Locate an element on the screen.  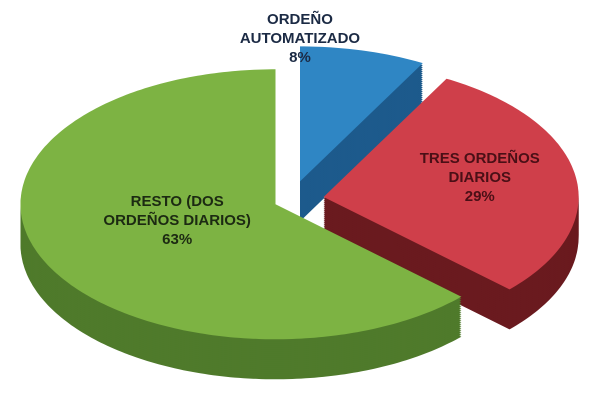
category-name: RESTO (DOS ORDEÑOS DIARIOS) is located at coordinates (177, 210).